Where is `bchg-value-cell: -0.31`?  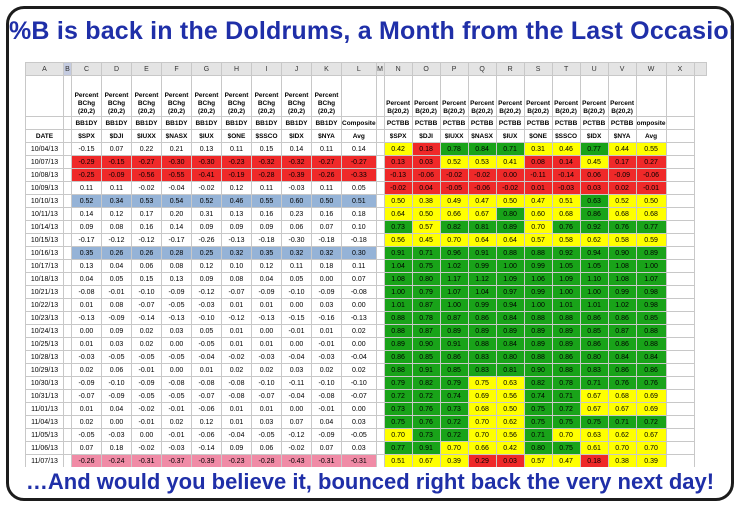
bchg-value-cell: -0.31 is located at coordinates (326, 460).